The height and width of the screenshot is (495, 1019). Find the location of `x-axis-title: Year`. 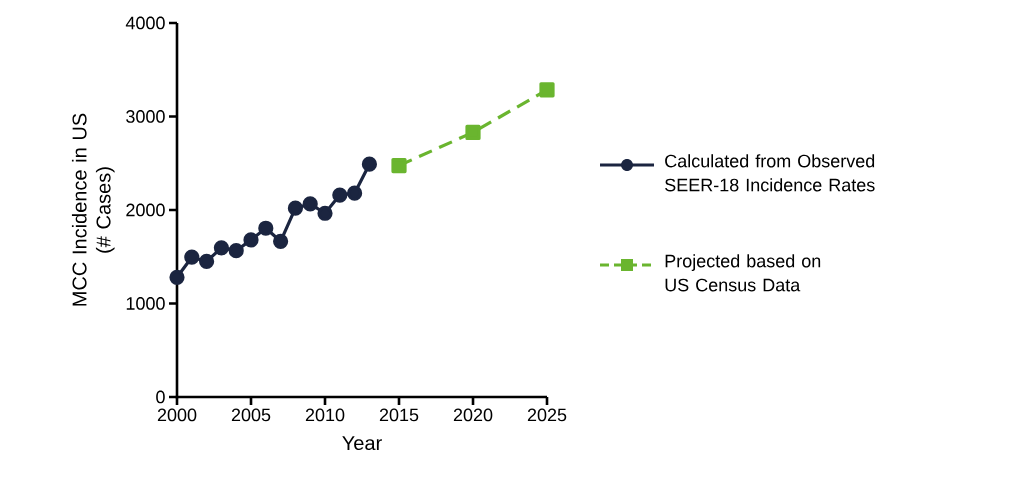

x-axis-title: Year is located at coordinates (362, 443).